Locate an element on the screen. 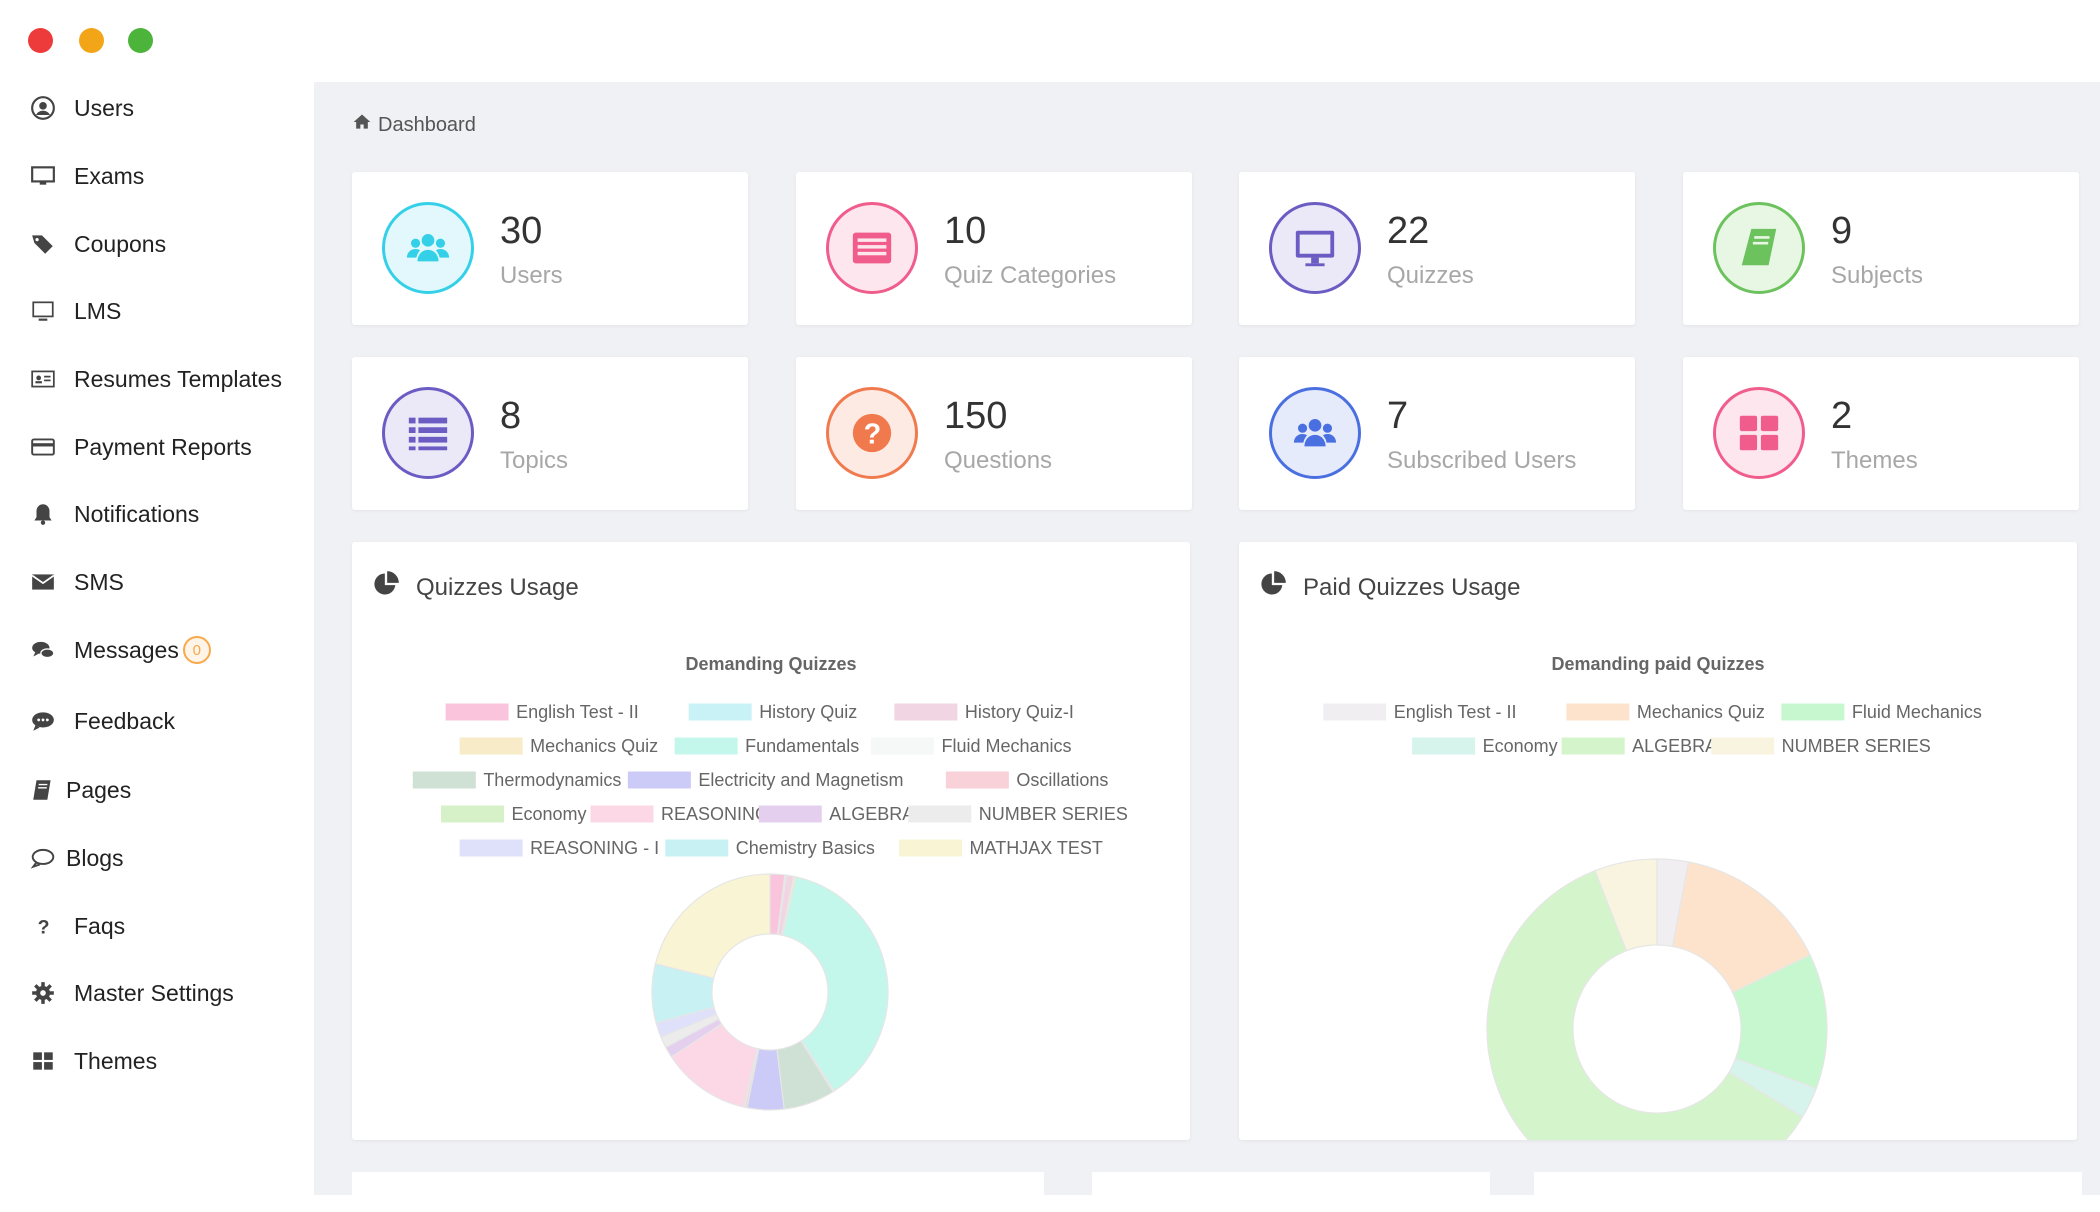 Image resolution: width=2100 pixels, height=1212 pixels. stat-card-quiz-categories: 10 Quiz Categories is located at coordinates (994, 248).